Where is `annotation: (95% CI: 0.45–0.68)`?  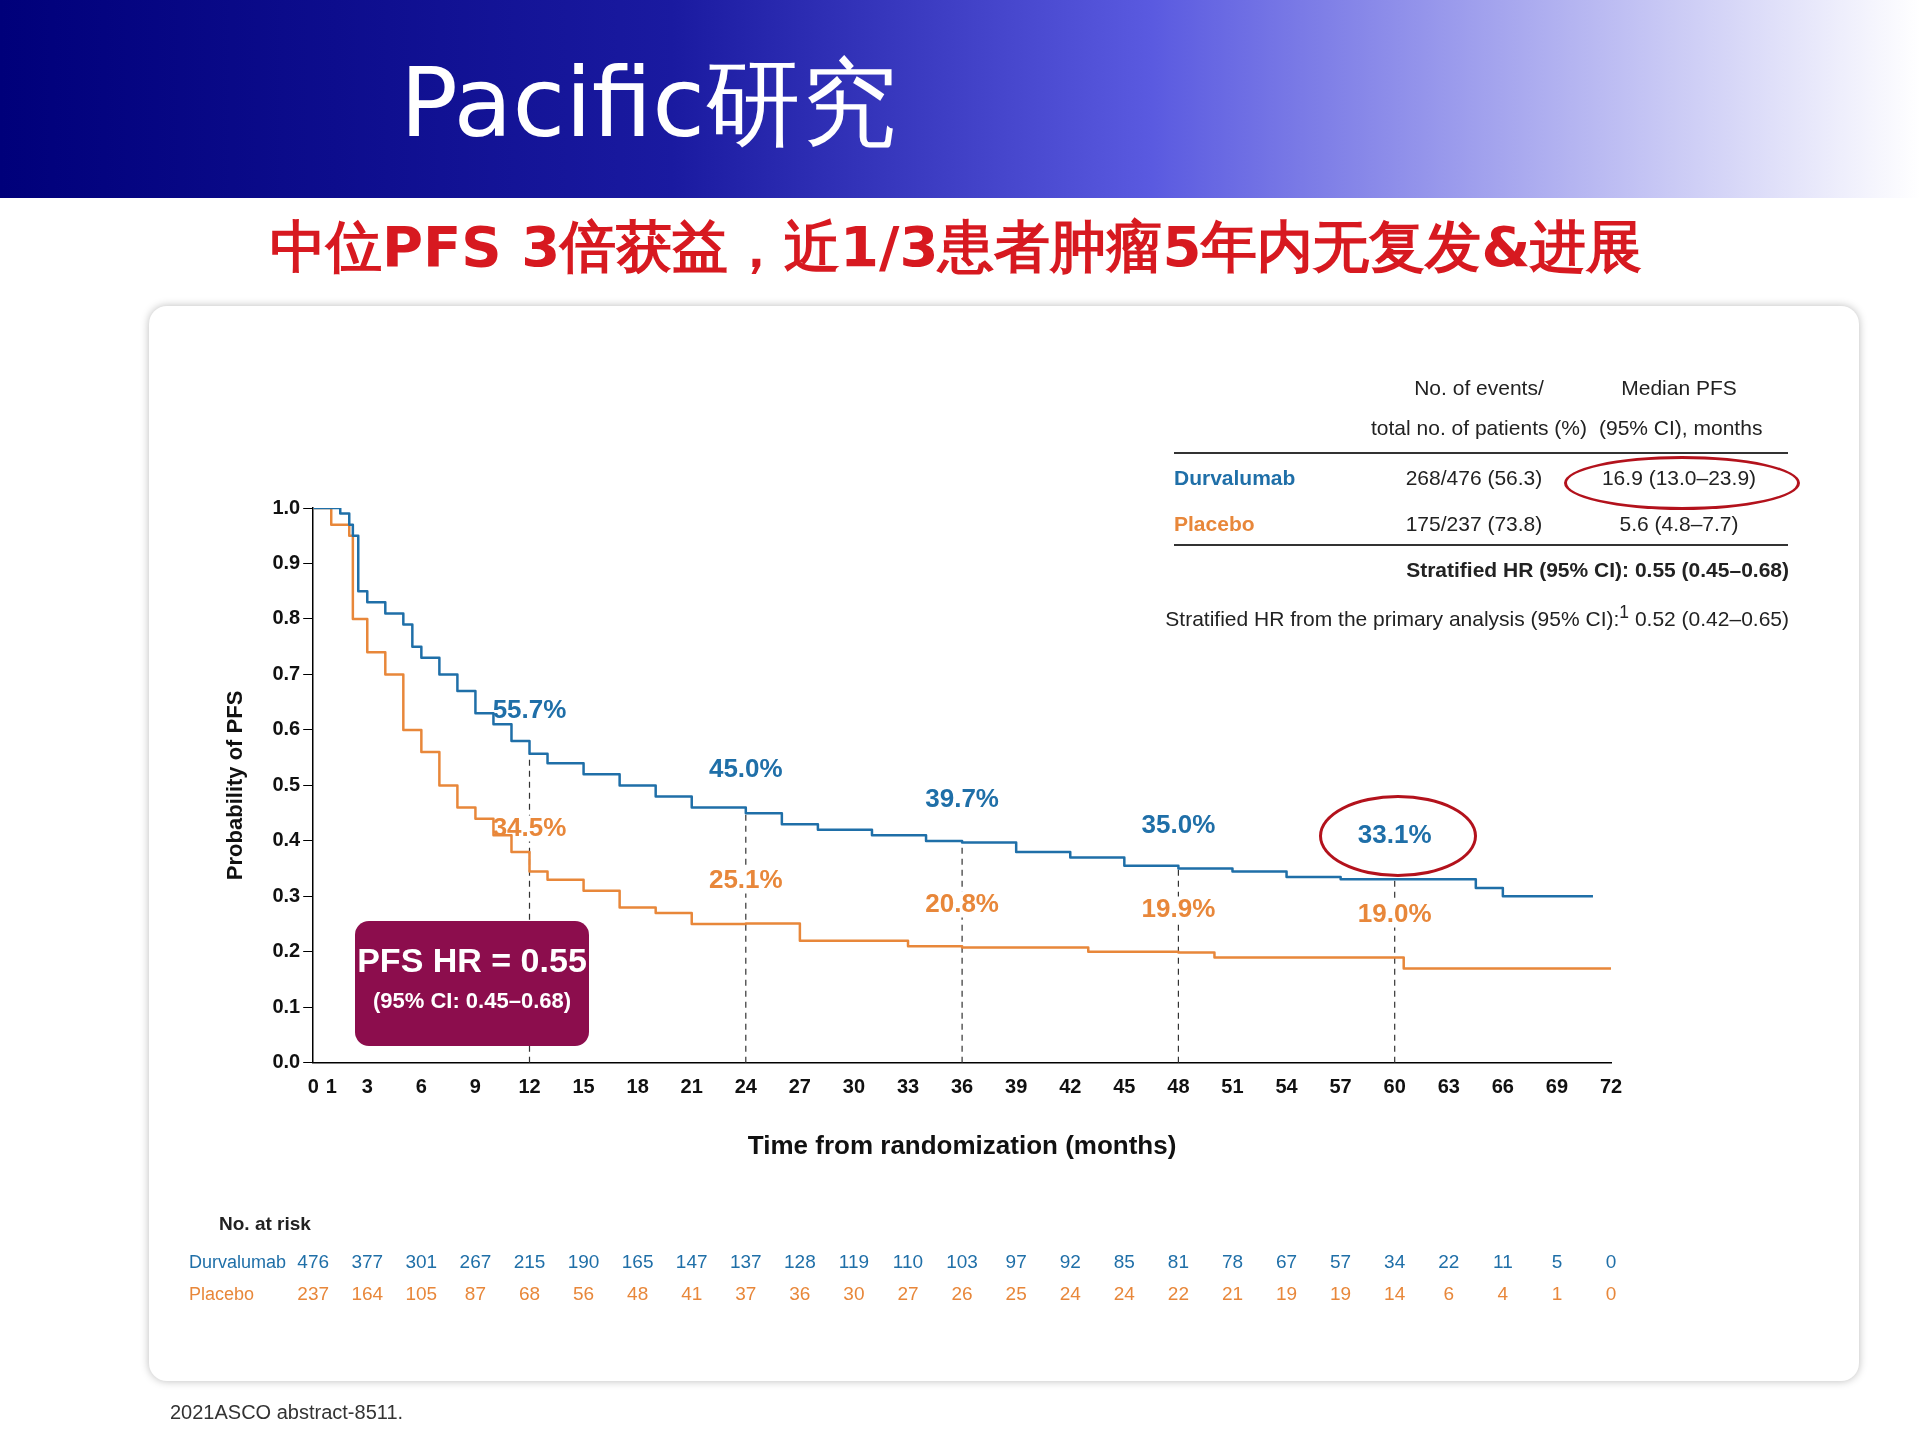
annotation: (95% CI: 0.45–0.68) is located at coordinates (472, 1001).